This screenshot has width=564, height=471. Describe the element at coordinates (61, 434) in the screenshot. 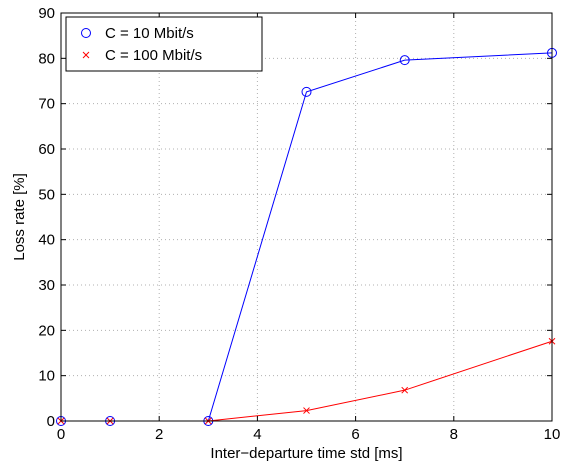

I see `x-tick-label: 0` at that location.